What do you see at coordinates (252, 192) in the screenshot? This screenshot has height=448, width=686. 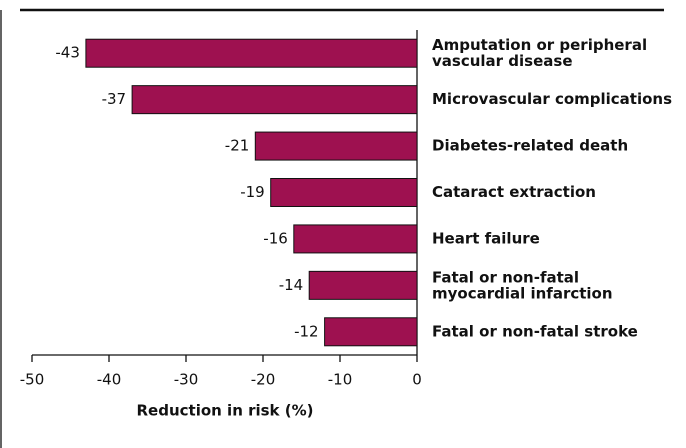 I see `value-label: -19` at bounding box center [252, 192].